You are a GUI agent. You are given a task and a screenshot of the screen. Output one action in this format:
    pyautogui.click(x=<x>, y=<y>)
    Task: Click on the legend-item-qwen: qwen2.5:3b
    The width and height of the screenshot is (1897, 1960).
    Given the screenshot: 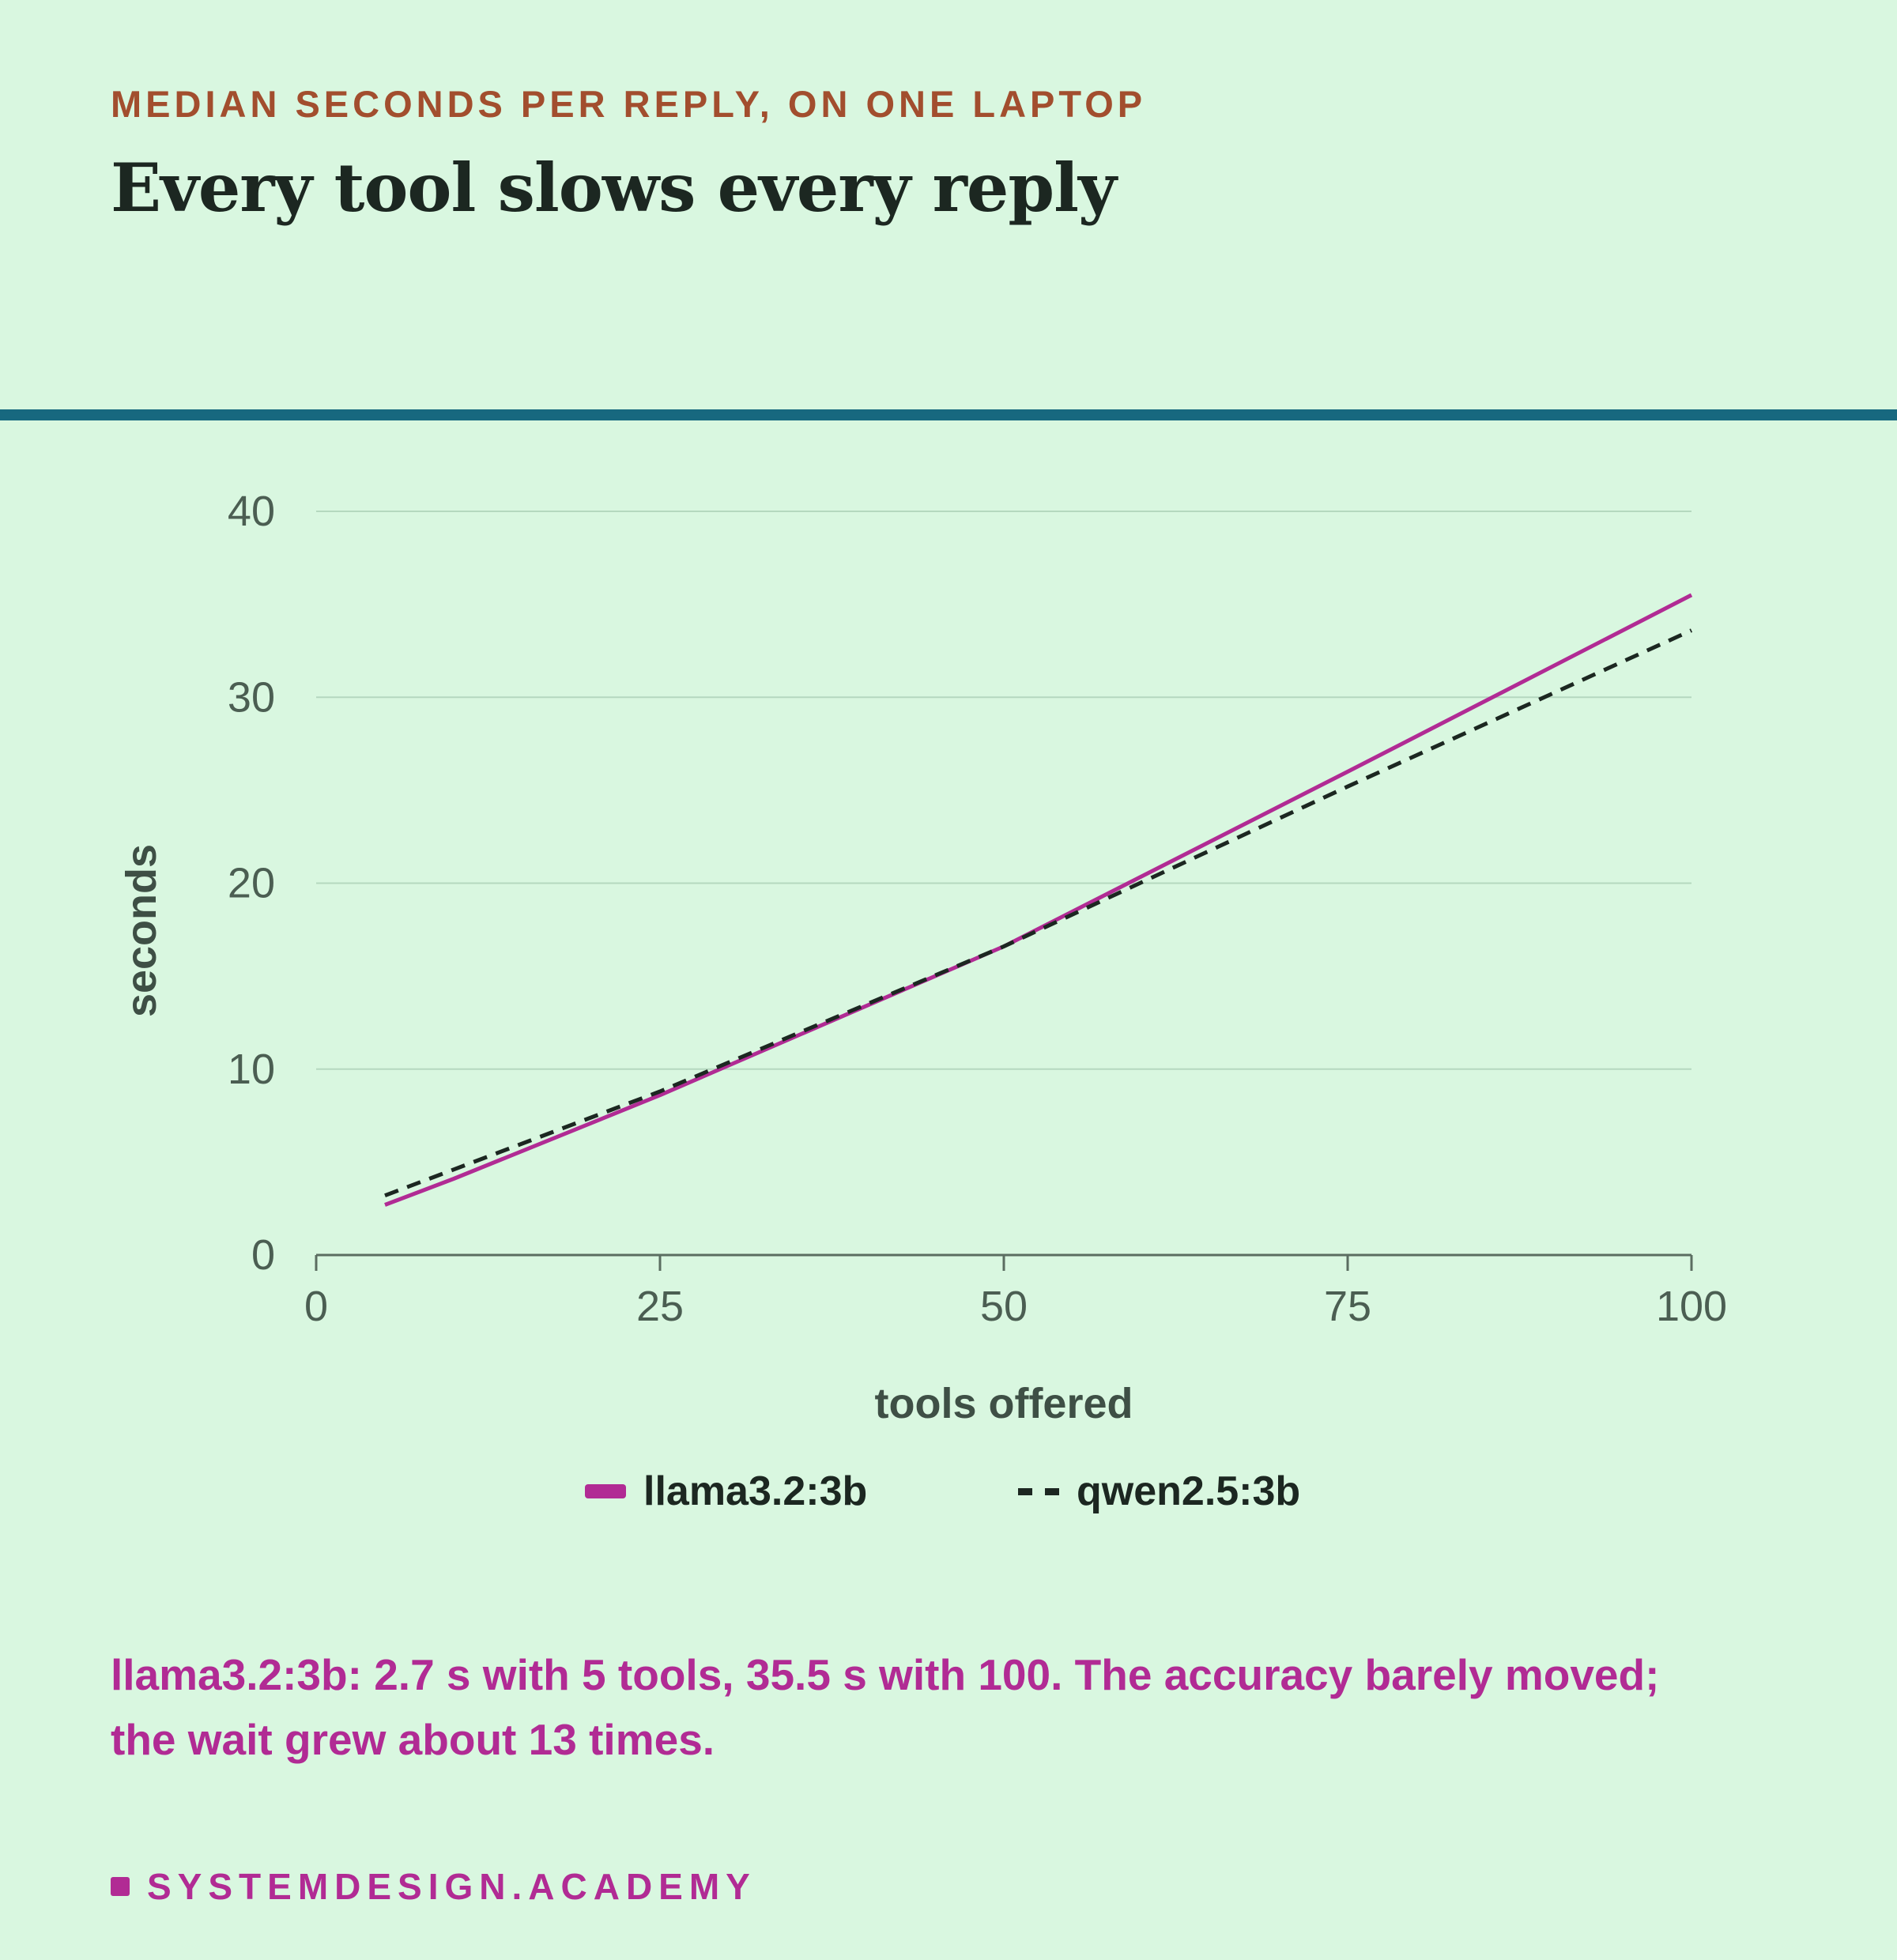 What is the action you would take?
    pyautogui.click(x=1159, y=1491)
    